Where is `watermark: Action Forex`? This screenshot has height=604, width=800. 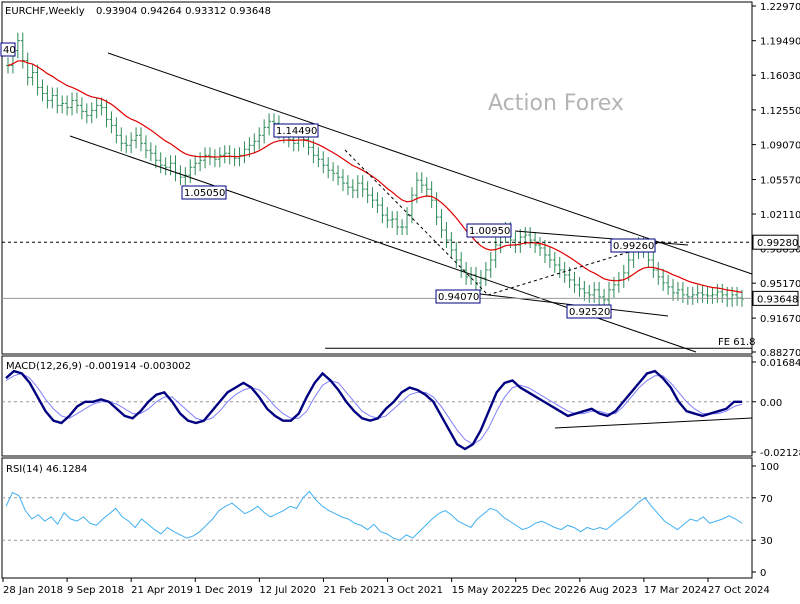 watermark: Action Forex is located at coordinates (556, 103).